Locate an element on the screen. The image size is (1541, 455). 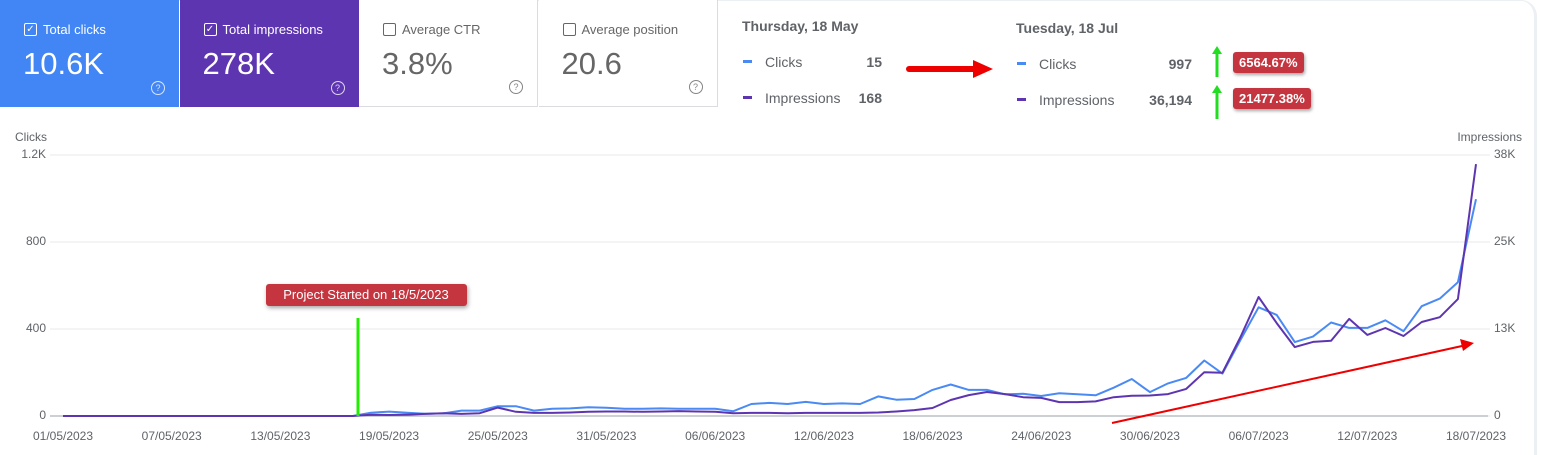
metric-value: 3.8% is located at coordinates (417, 63).